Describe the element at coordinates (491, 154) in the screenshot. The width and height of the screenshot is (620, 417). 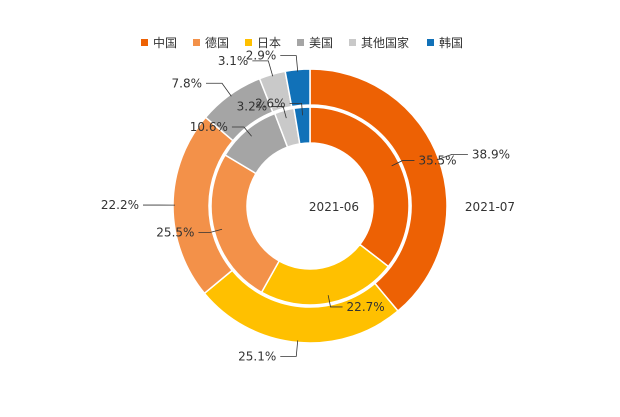
I see `outer-data-label-0: 38.9%` at that location.